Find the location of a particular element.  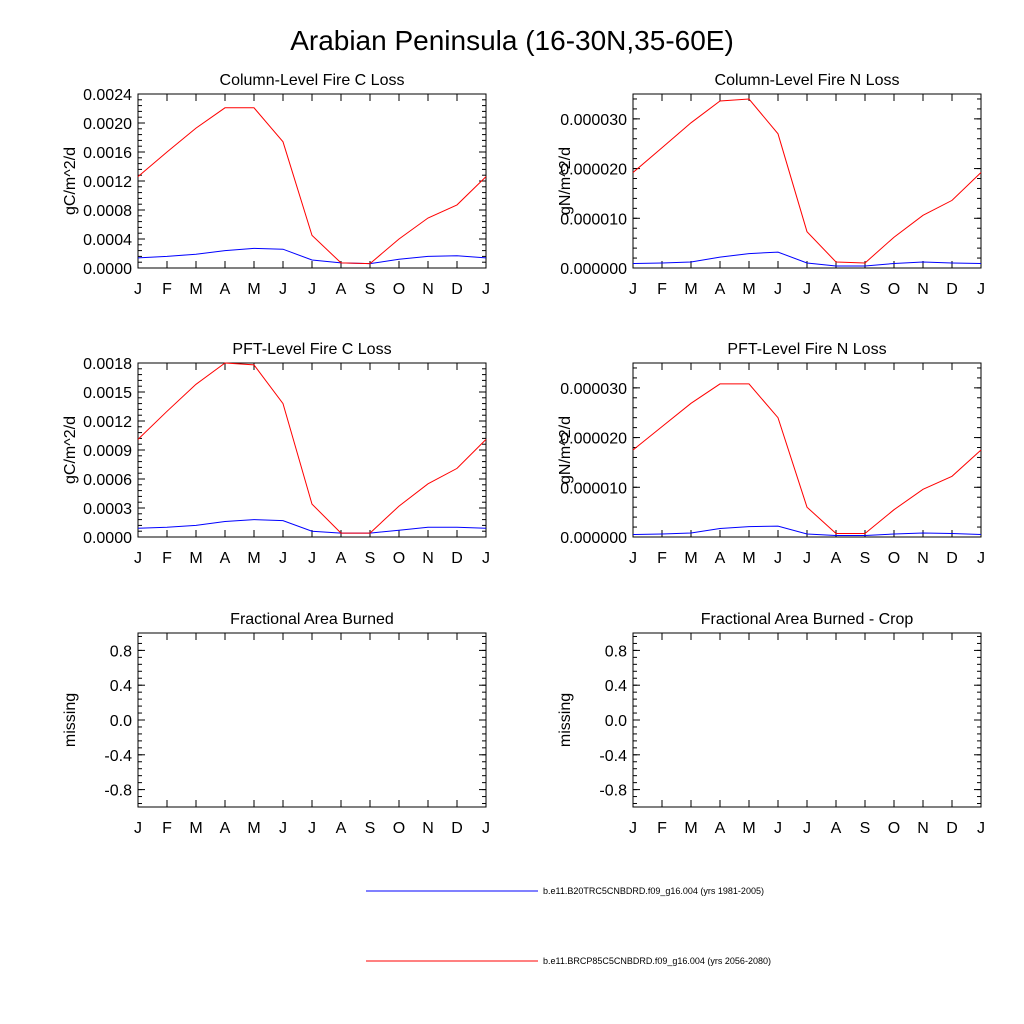

figure-title: Arabian Peninsula (16-30N,35-60E) is located at coordinates (512, 40).